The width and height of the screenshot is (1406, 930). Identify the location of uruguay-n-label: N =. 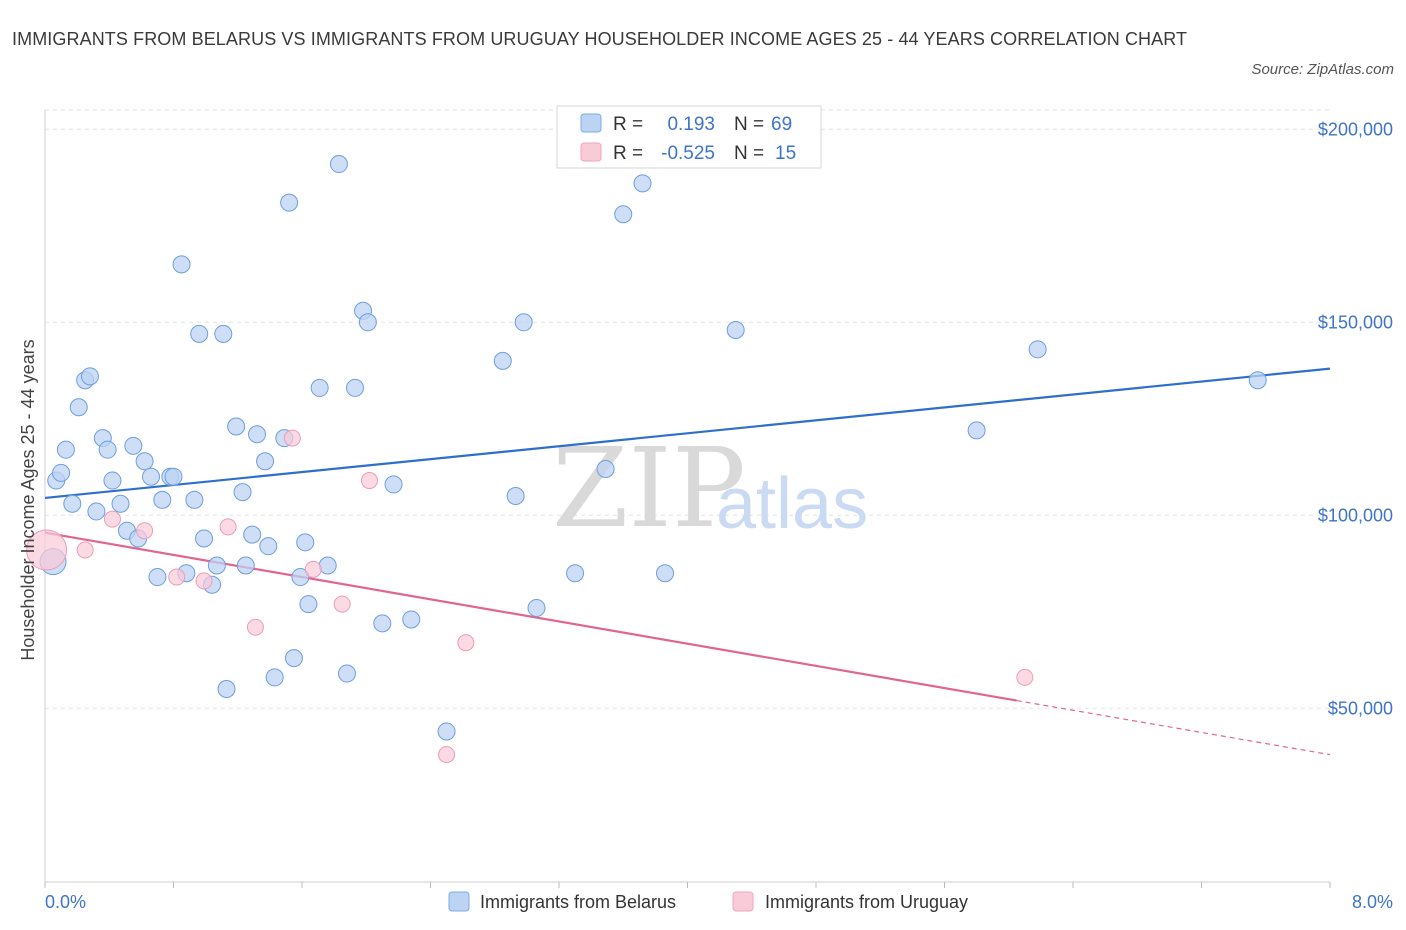
(749, 153).